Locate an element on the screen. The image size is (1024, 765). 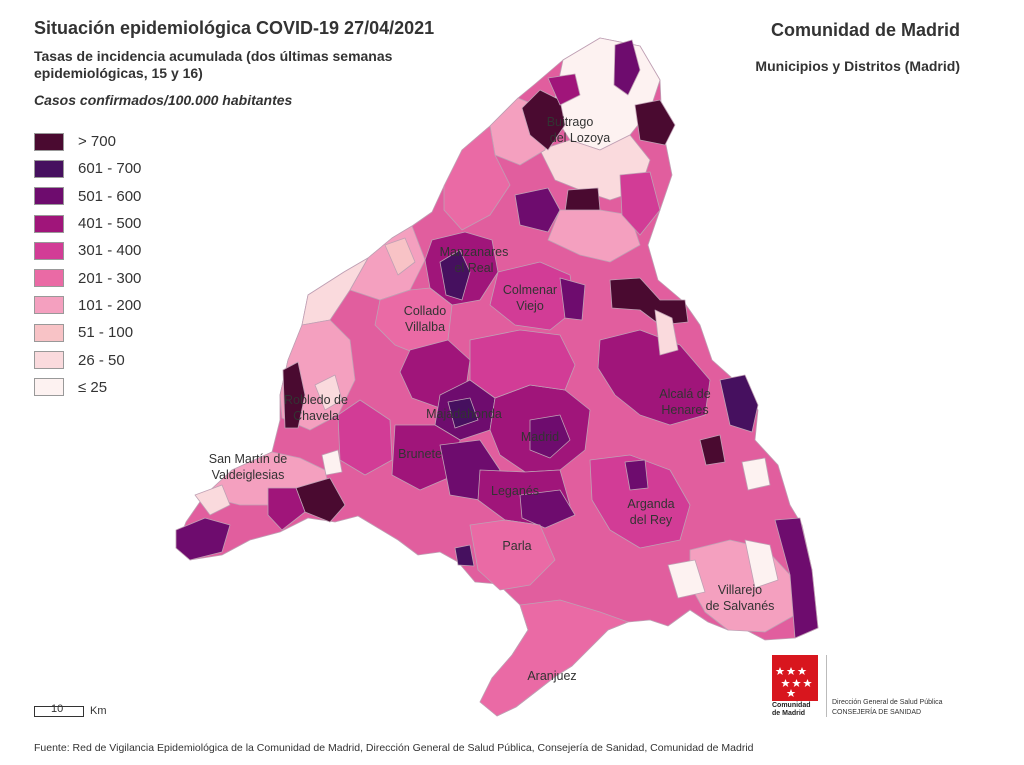
legend-item: 201 - 300 is located at coordinates (87, 277).